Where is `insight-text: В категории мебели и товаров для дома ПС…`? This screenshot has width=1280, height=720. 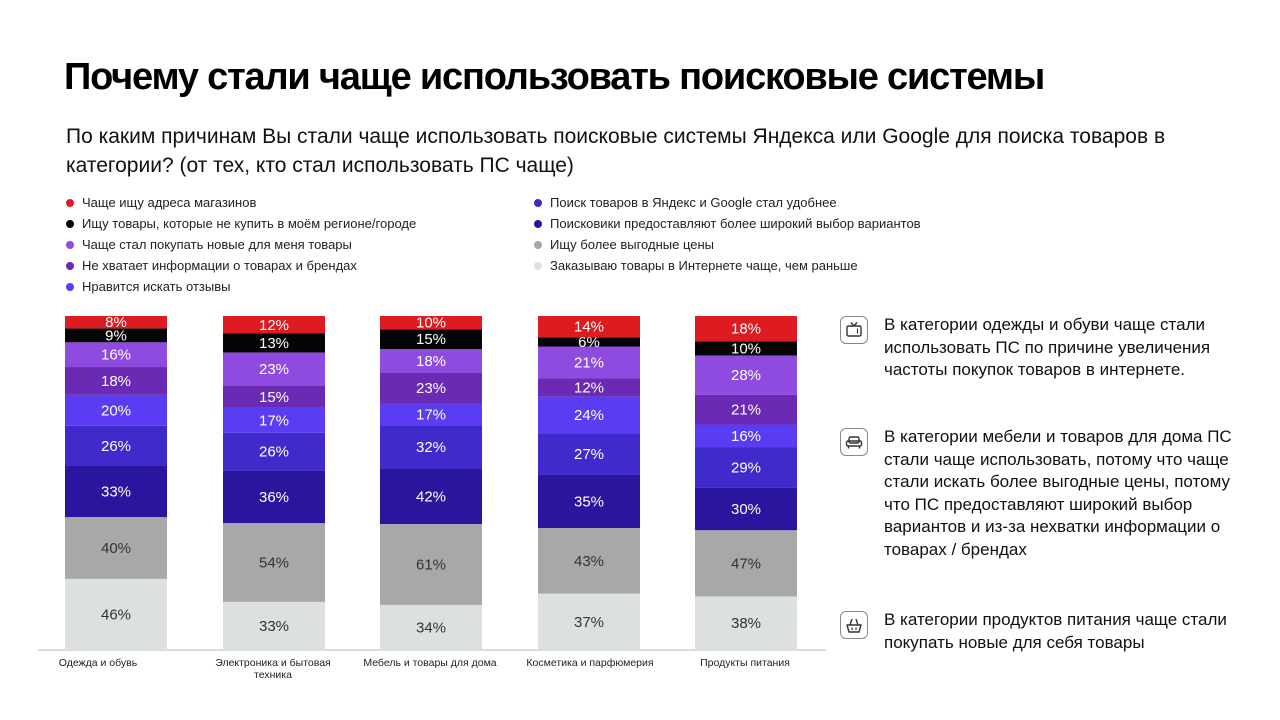
insight-text: В категории мебели и товаров для дома ПС… is located at coordinates (1058, 493).